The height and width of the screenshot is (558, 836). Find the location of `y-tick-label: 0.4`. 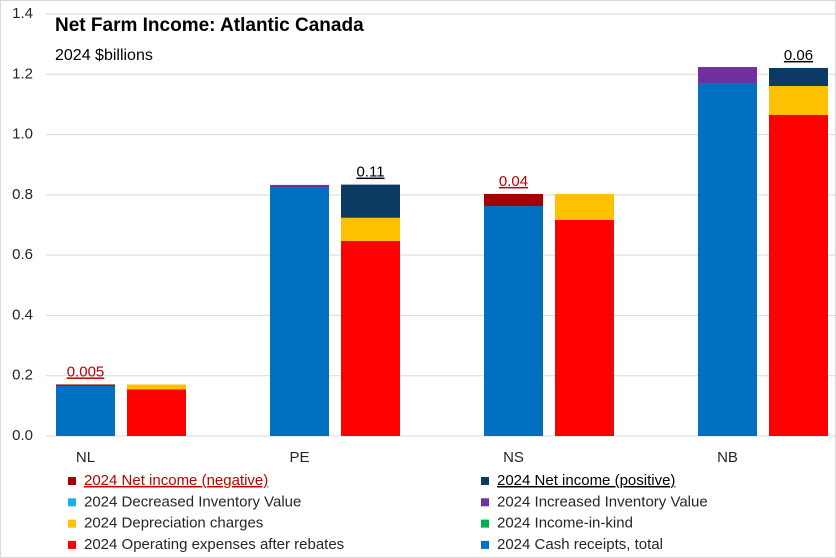

y-tick-label: 0.4 is located at coordinates (22, 314).